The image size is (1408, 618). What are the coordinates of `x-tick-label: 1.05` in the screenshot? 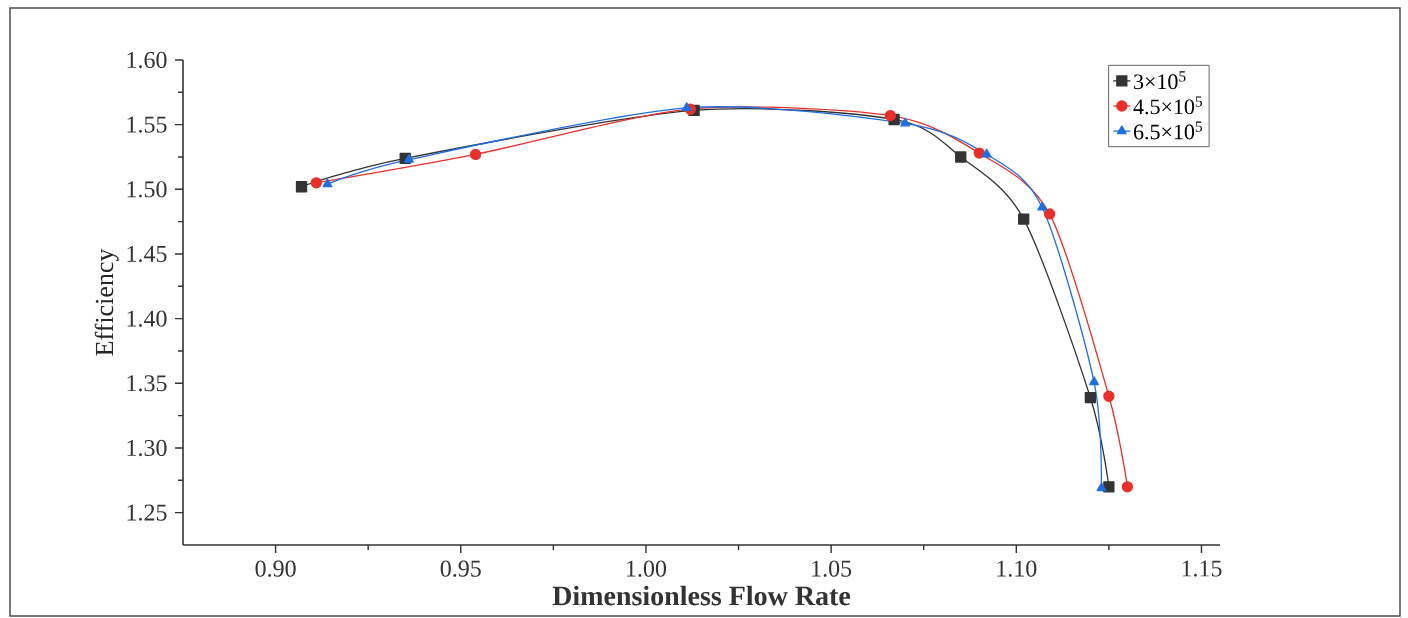 It's located at (832, 568).